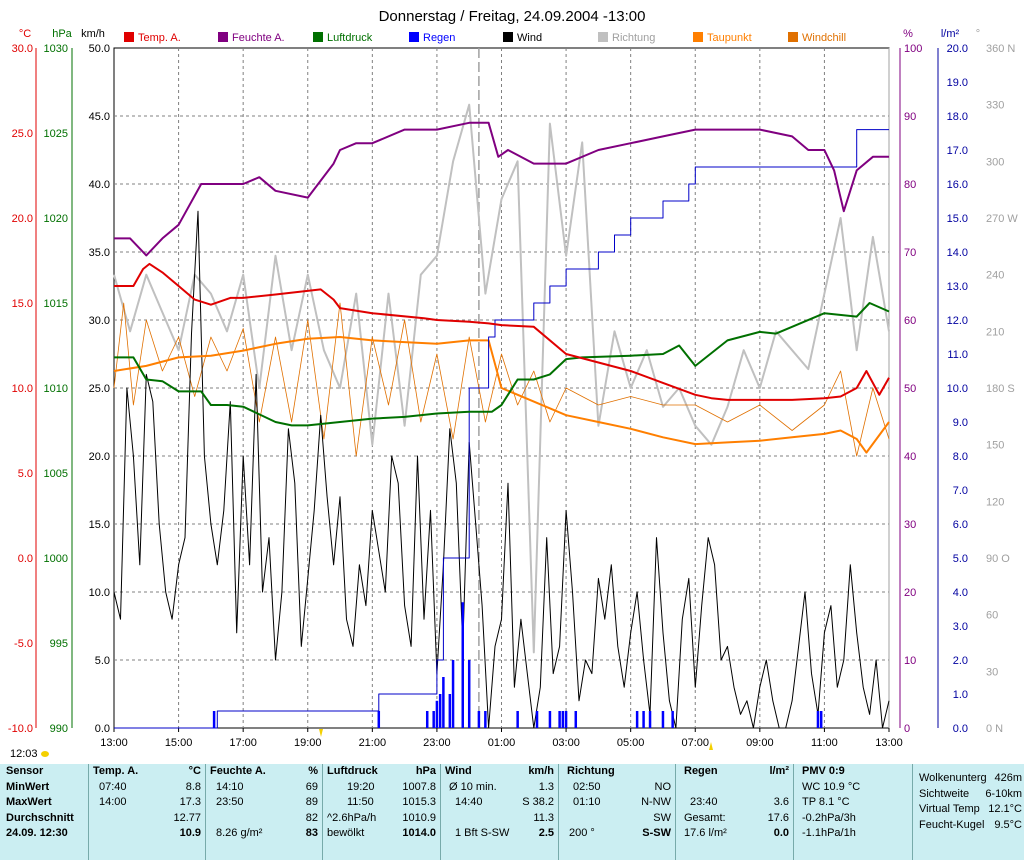  Describe the element at coordinates (439, 38) in the screenshot. I see `legend-label: Regen` at that location.